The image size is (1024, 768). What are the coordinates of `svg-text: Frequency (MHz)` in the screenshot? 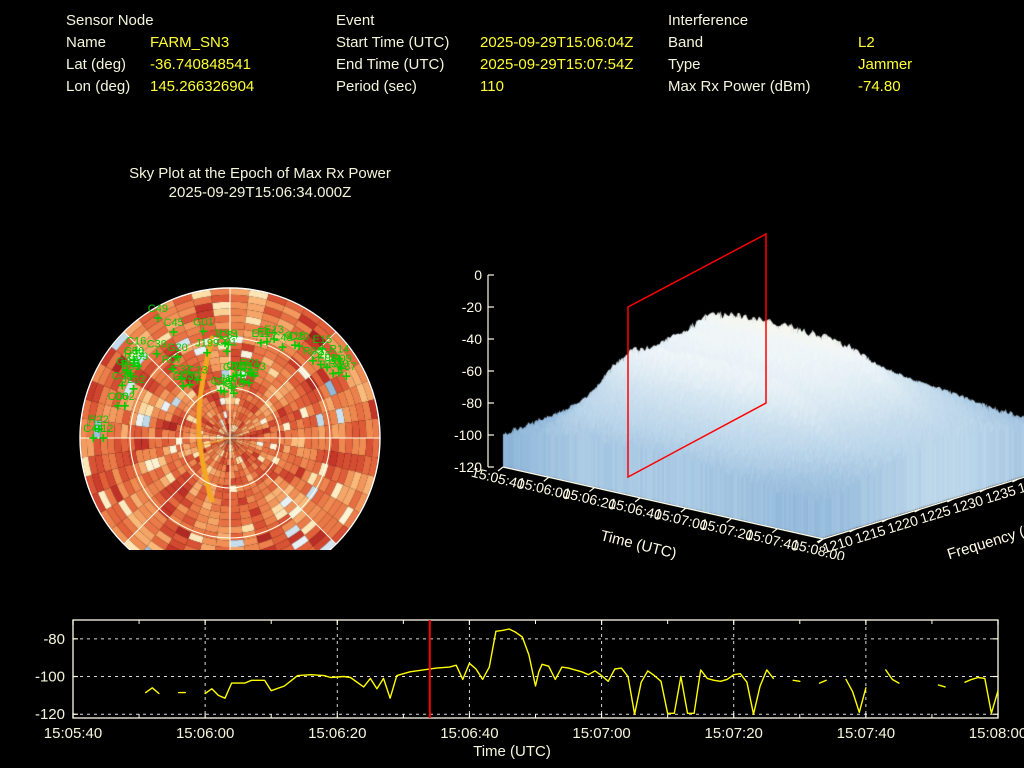 It's located at (984, 536).